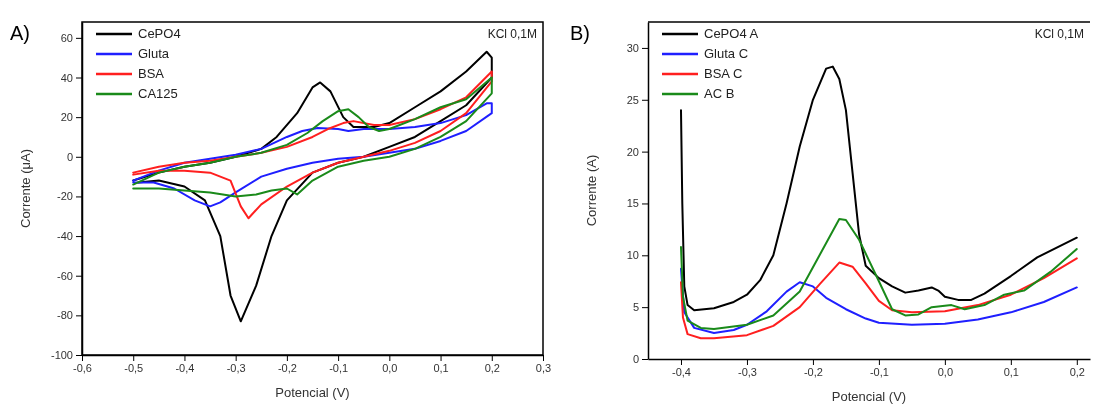 This screenshot has width=1105, height=415. What do you see at coordinates (719, 93) in the screenshot?
I see `legend-label: AC B` at bounding box center [719, 93].